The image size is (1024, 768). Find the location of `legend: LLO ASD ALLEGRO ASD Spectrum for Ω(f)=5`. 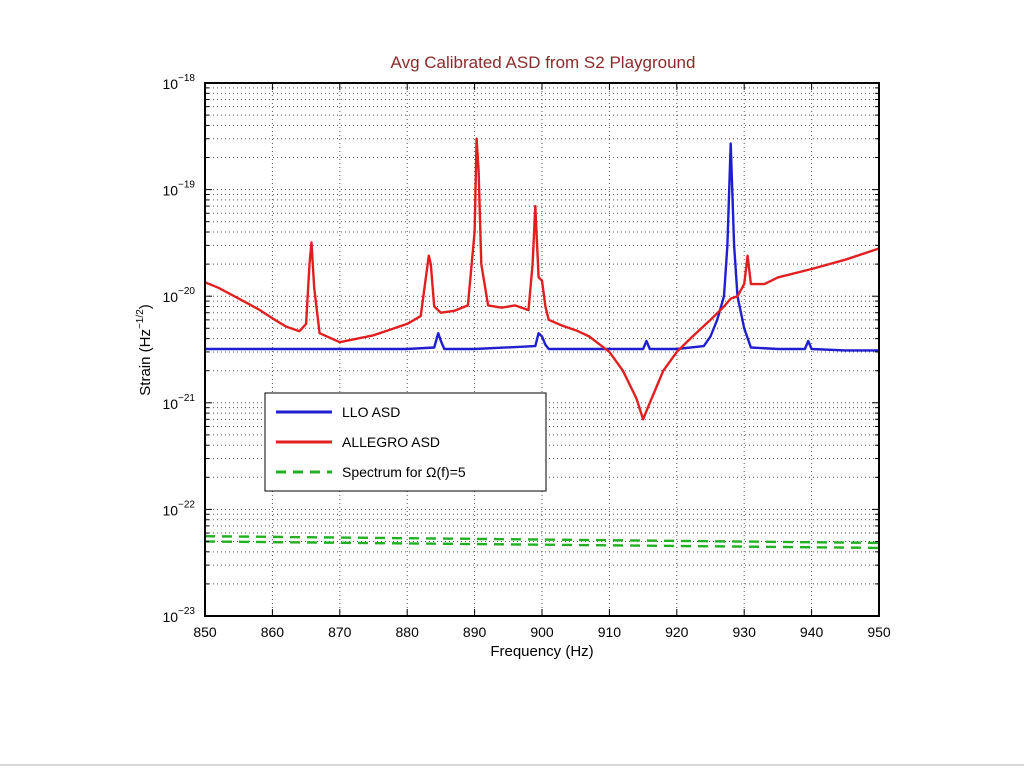

legend: LLO ASD ALLEGRO ASD Spectrum for Ω(f)=5 is located at coordinates (405, 442).